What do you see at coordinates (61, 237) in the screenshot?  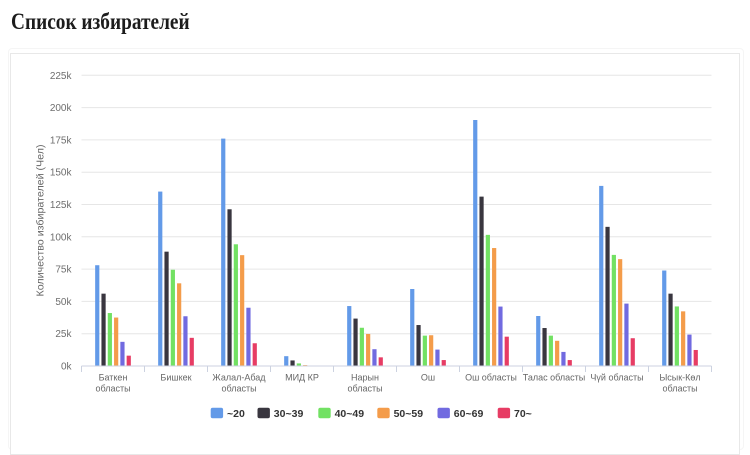 I see `svg-text: 100k` at bounding box center [61, 237].